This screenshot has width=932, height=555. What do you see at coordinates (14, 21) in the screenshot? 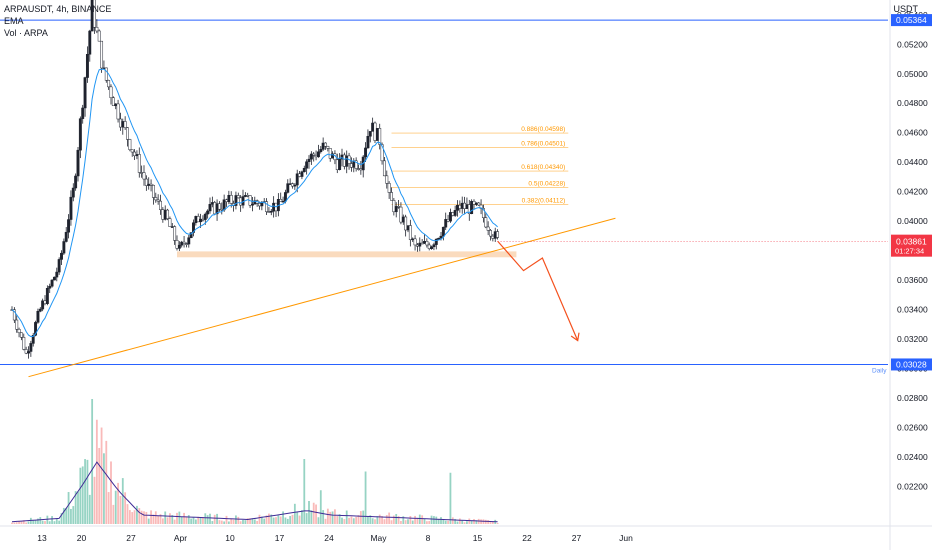
I see `ema-indicator-label: EMA` at bounding box center [14, 21].